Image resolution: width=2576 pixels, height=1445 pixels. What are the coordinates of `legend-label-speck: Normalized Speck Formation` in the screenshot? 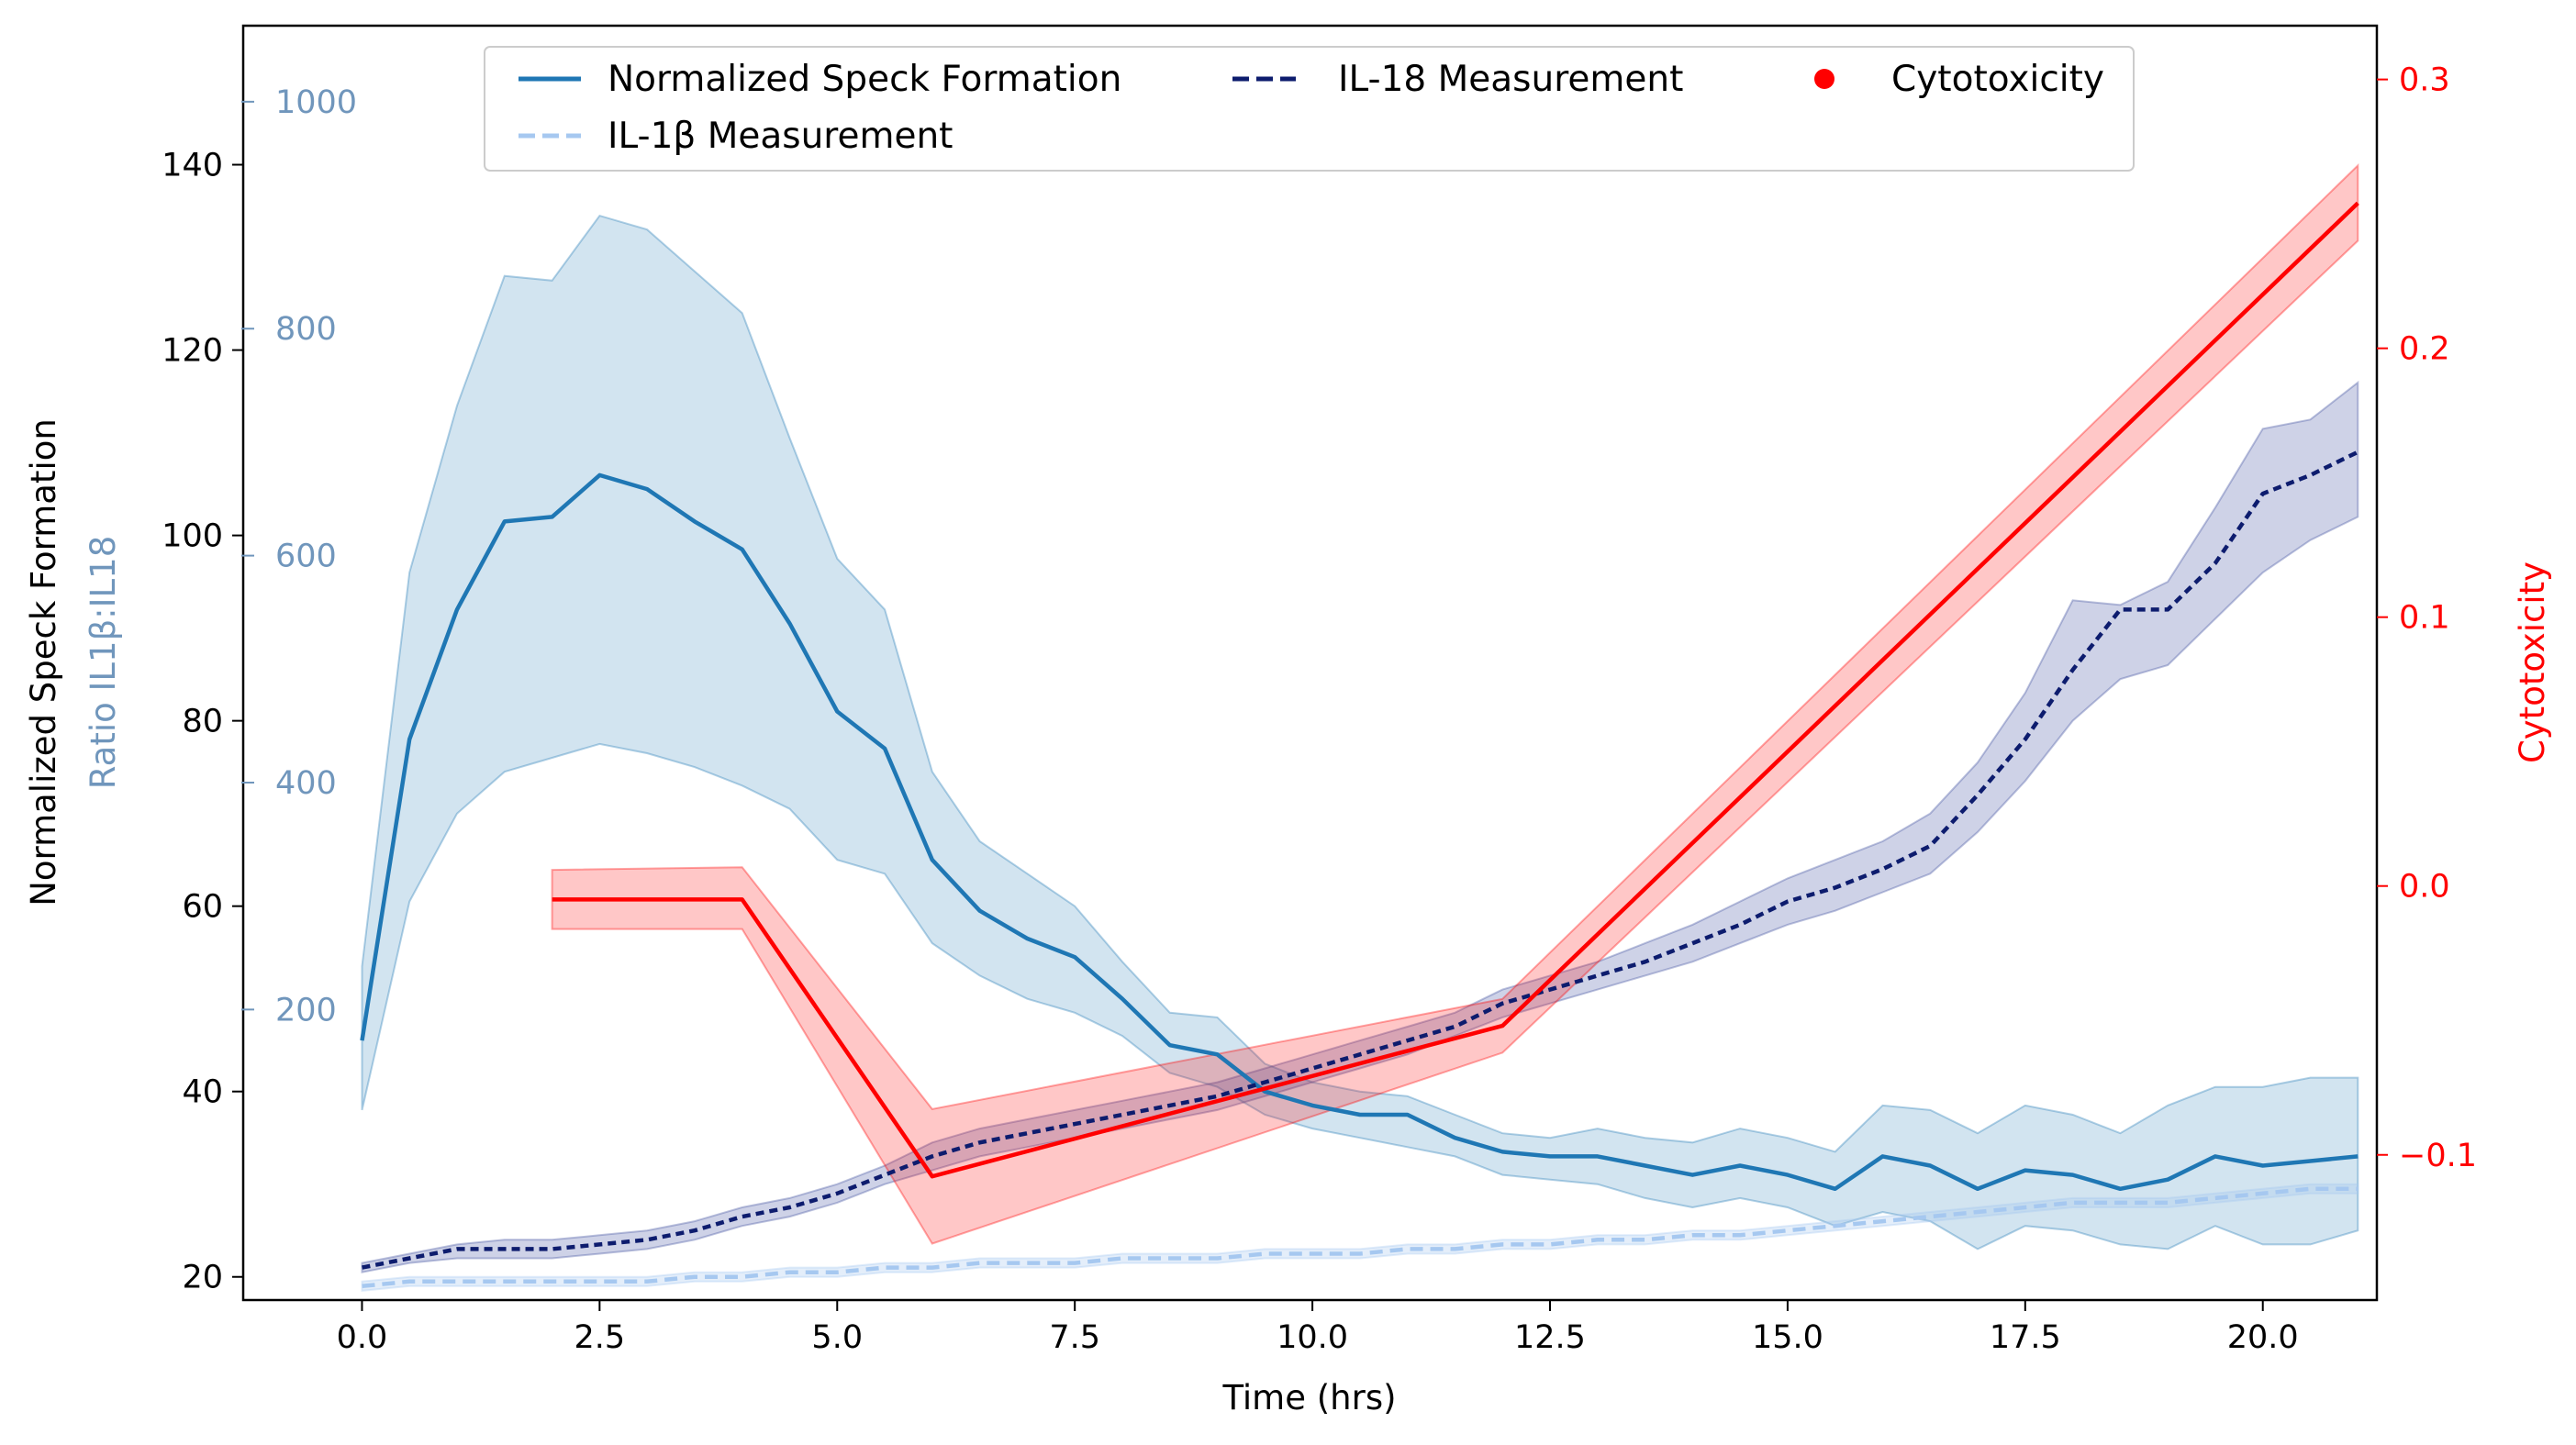 It's located at (864, 79).